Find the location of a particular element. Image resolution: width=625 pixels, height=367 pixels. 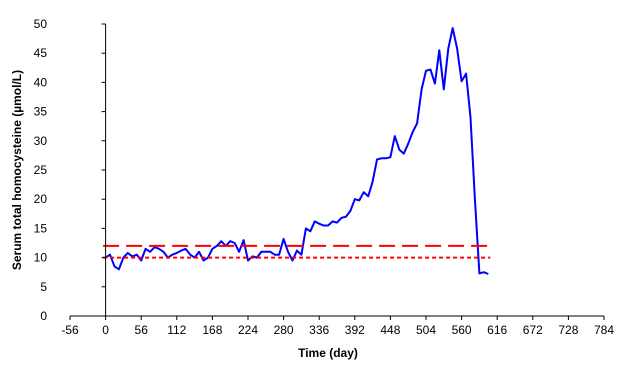

x-tick-label-14: 728 is located at coordinates (568, 330).